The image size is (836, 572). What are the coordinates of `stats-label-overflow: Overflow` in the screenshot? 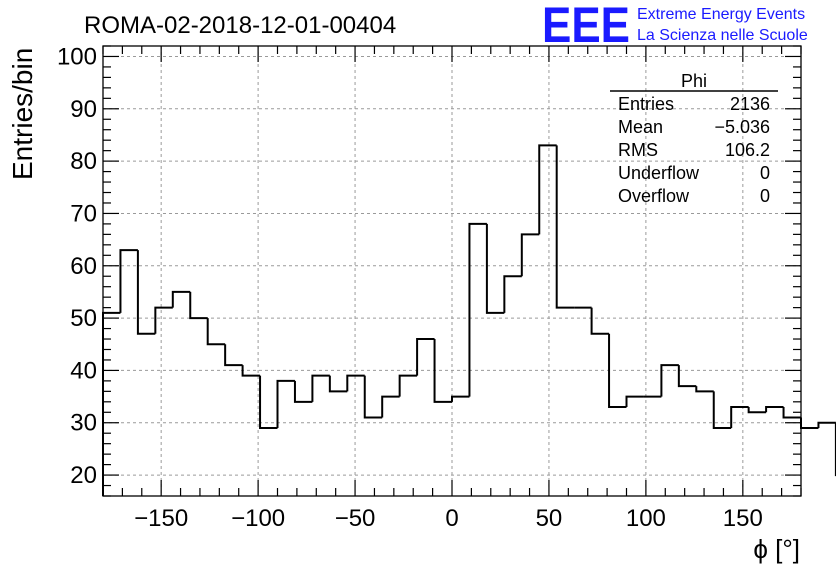 It's located at (654, 196).